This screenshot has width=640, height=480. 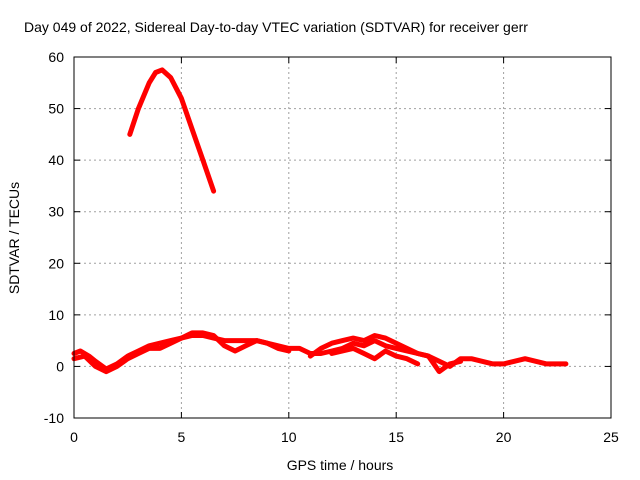 What do you see at coordinates (396, 437) in the screenshot?
I see `x-tick-label: 15` at bounding box center [396, 437].